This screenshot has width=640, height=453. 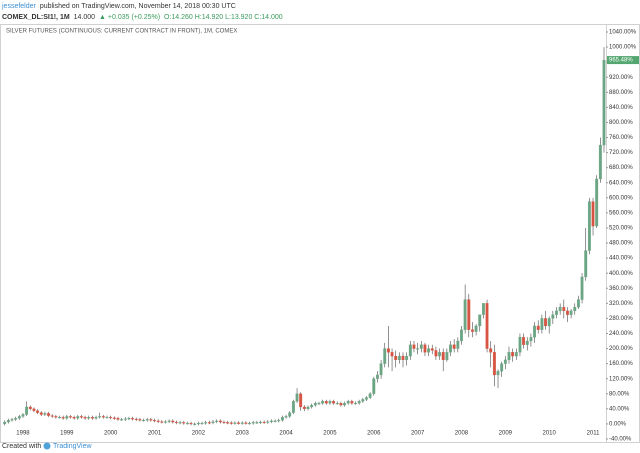 I want to click on y-tick-label: 240.00%, so click(x=621, y=334).